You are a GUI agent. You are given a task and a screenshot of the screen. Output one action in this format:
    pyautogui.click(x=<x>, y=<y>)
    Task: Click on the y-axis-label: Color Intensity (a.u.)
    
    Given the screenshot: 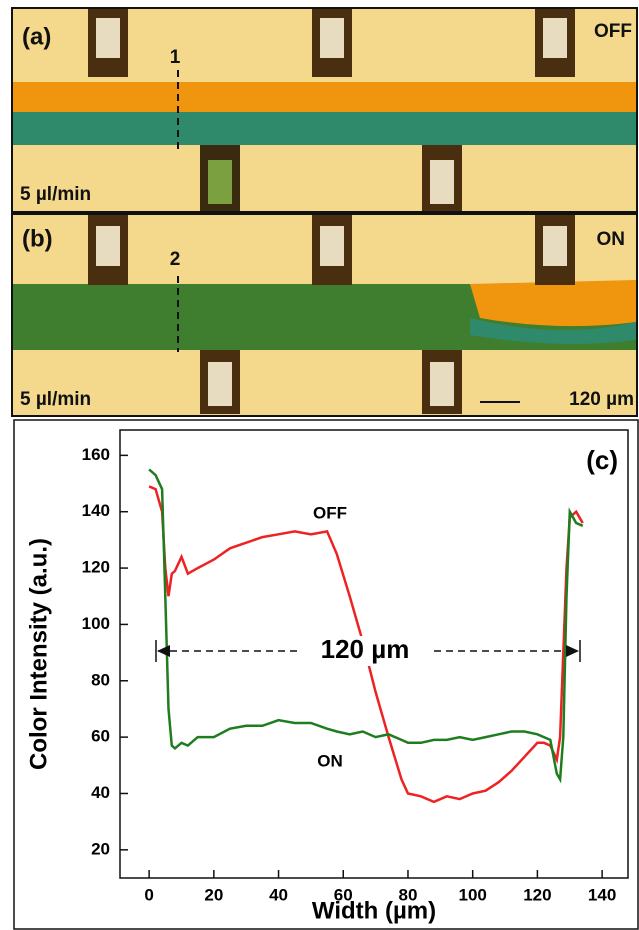 What is the action you would take?
    pyautogui.click(x=38, y=654)
    